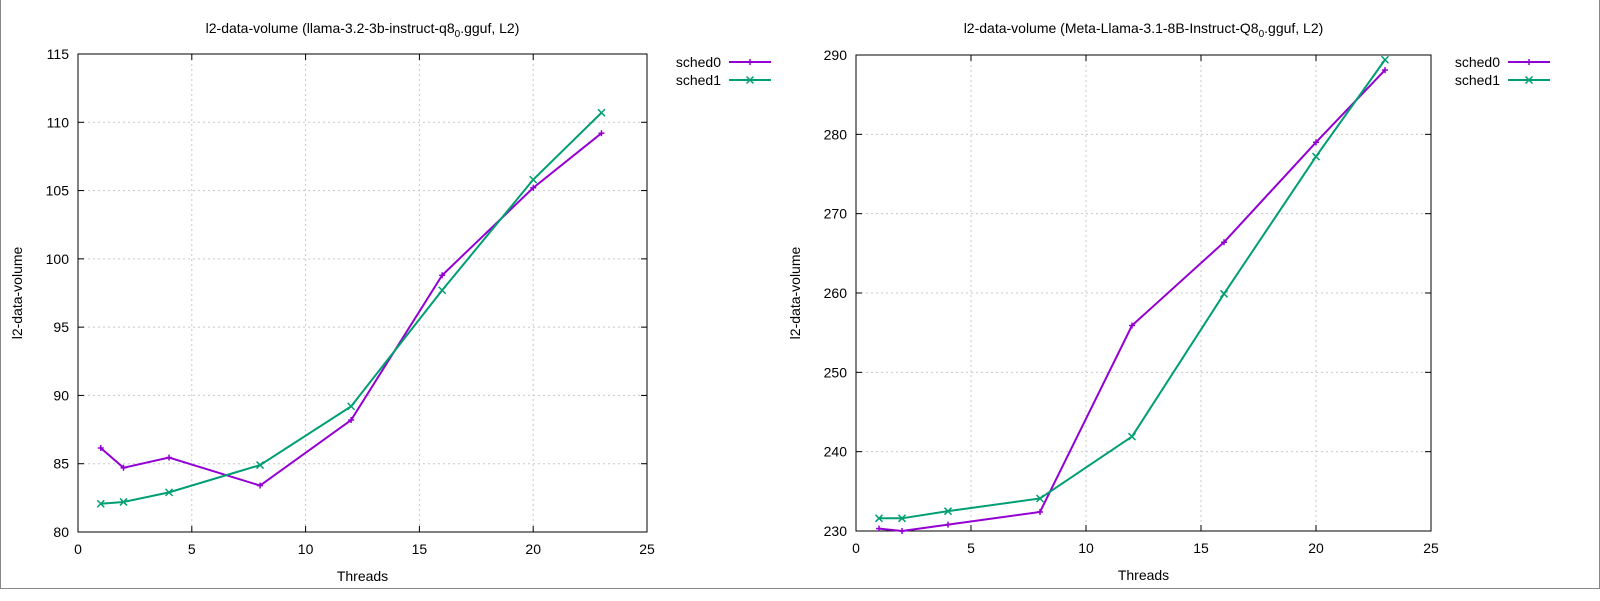 The image size is (1600, 601). What do you see at coordinates (61, 327) in the screenshot?
I see `y-tick-label: 95` at bounding box center [61, 327].